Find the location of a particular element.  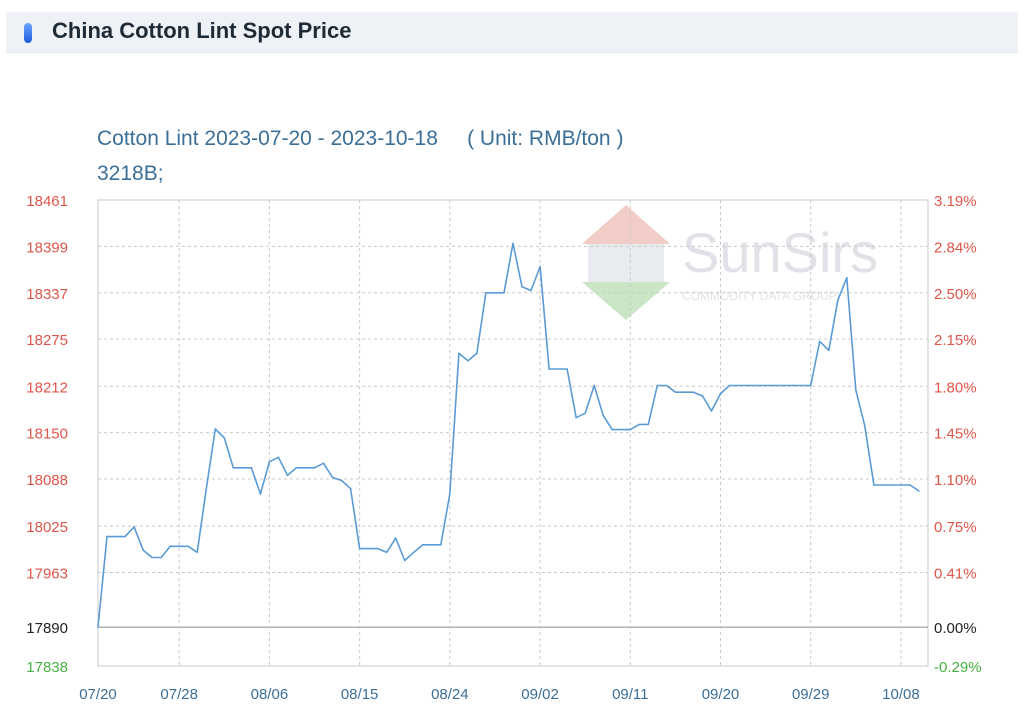

y-tick-label: 18212 is located at coordinates (47, 387).